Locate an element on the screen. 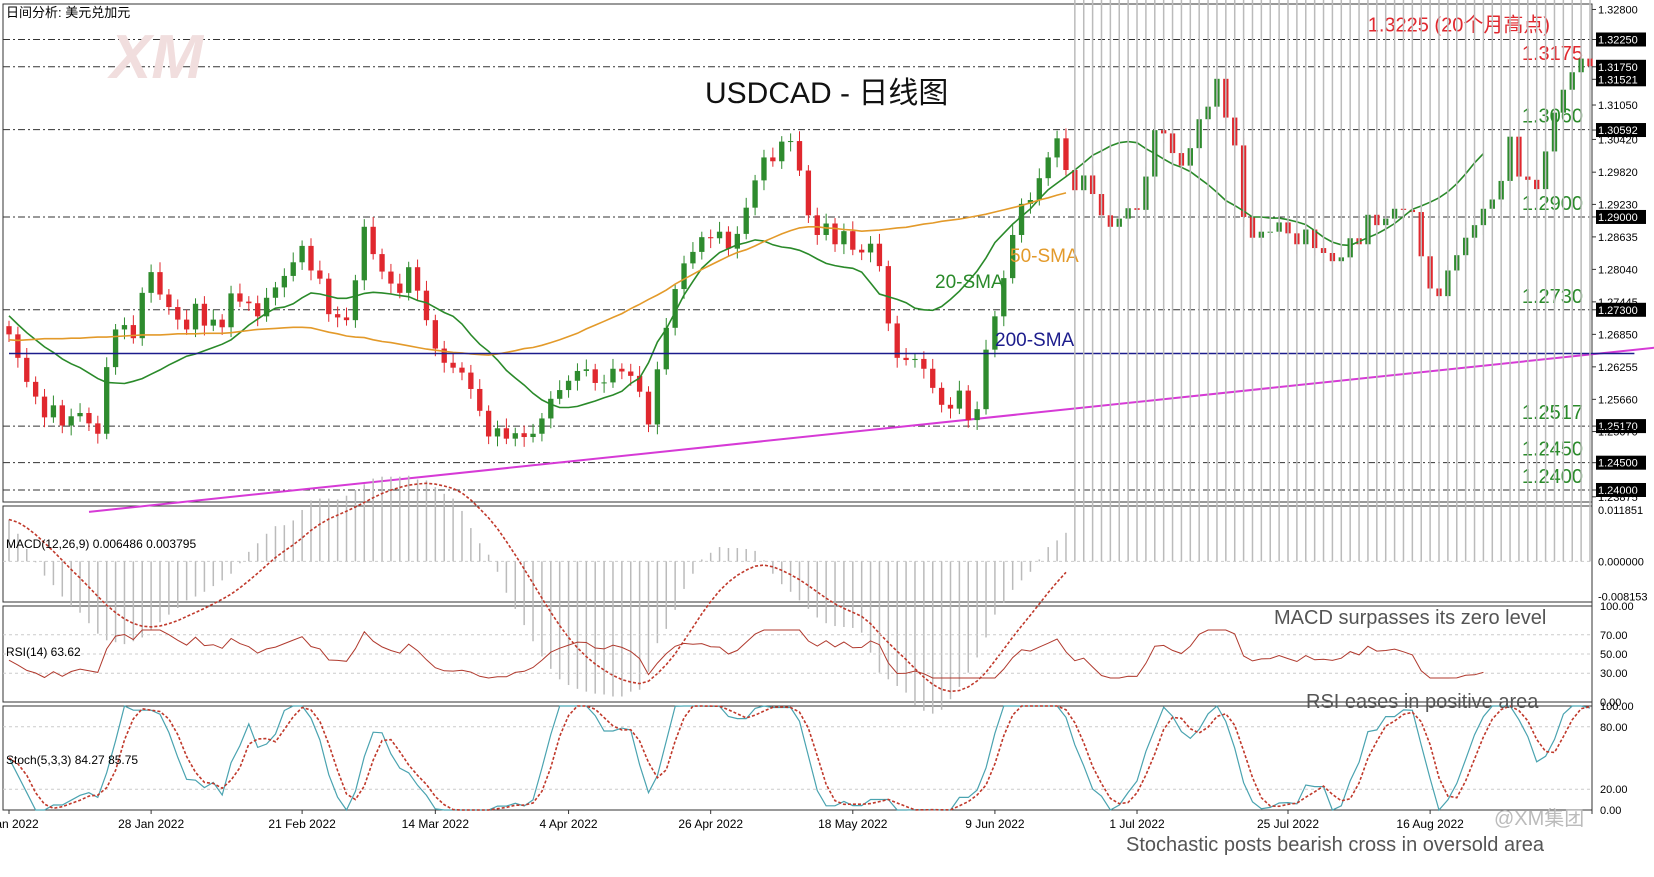 The height and width of the screenshot is (877, 1654). stoch-k-line is located at coordinates (799, 758).